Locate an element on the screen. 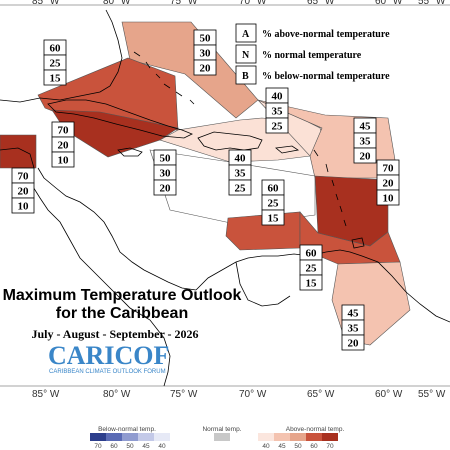  legend-text-normal: % normal temperature is located at coordinates (312, 55).